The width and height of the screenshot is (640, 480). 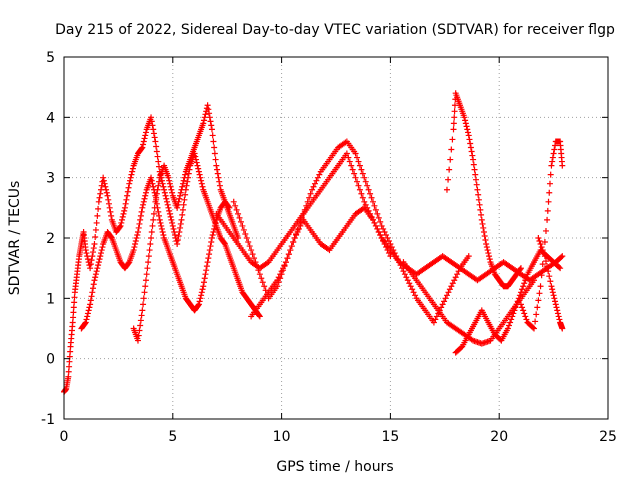 I want to click on x-tick-label: 5, so click(x=172, y=437).